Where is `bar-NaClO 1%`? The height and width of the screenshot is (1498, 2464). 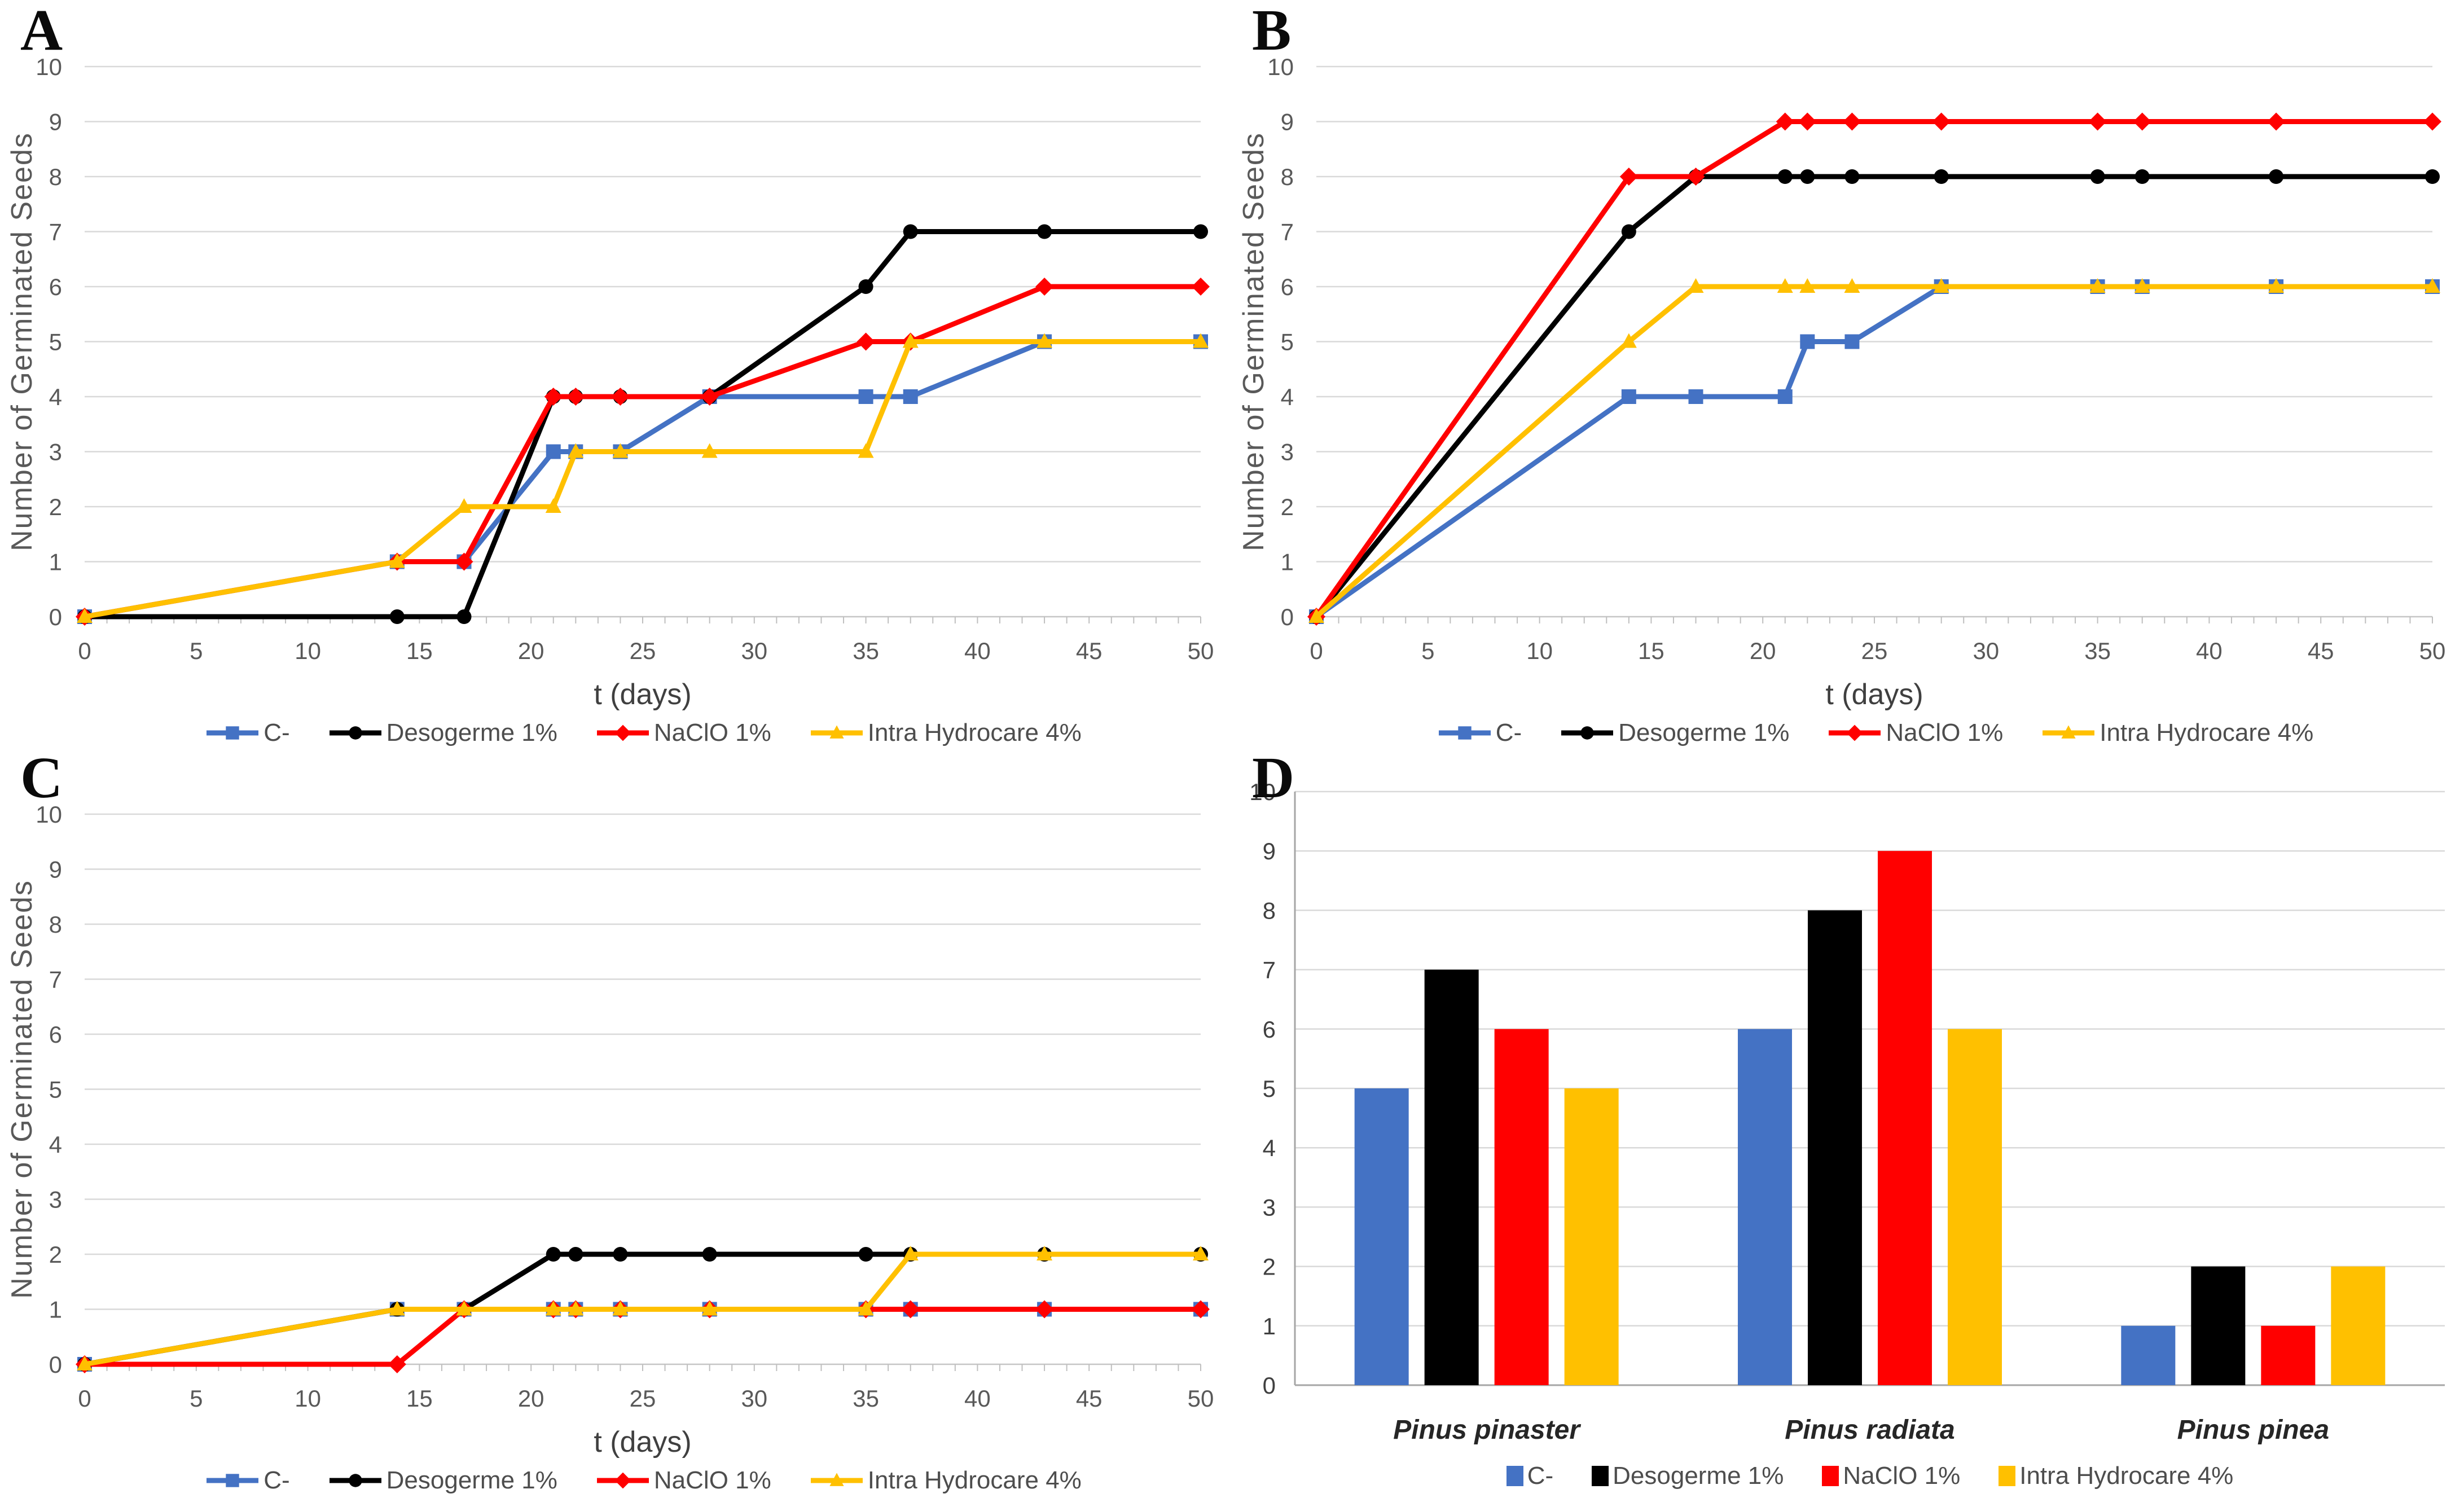
bar-NaClO 1% is located at coordinates (1905, 1118).